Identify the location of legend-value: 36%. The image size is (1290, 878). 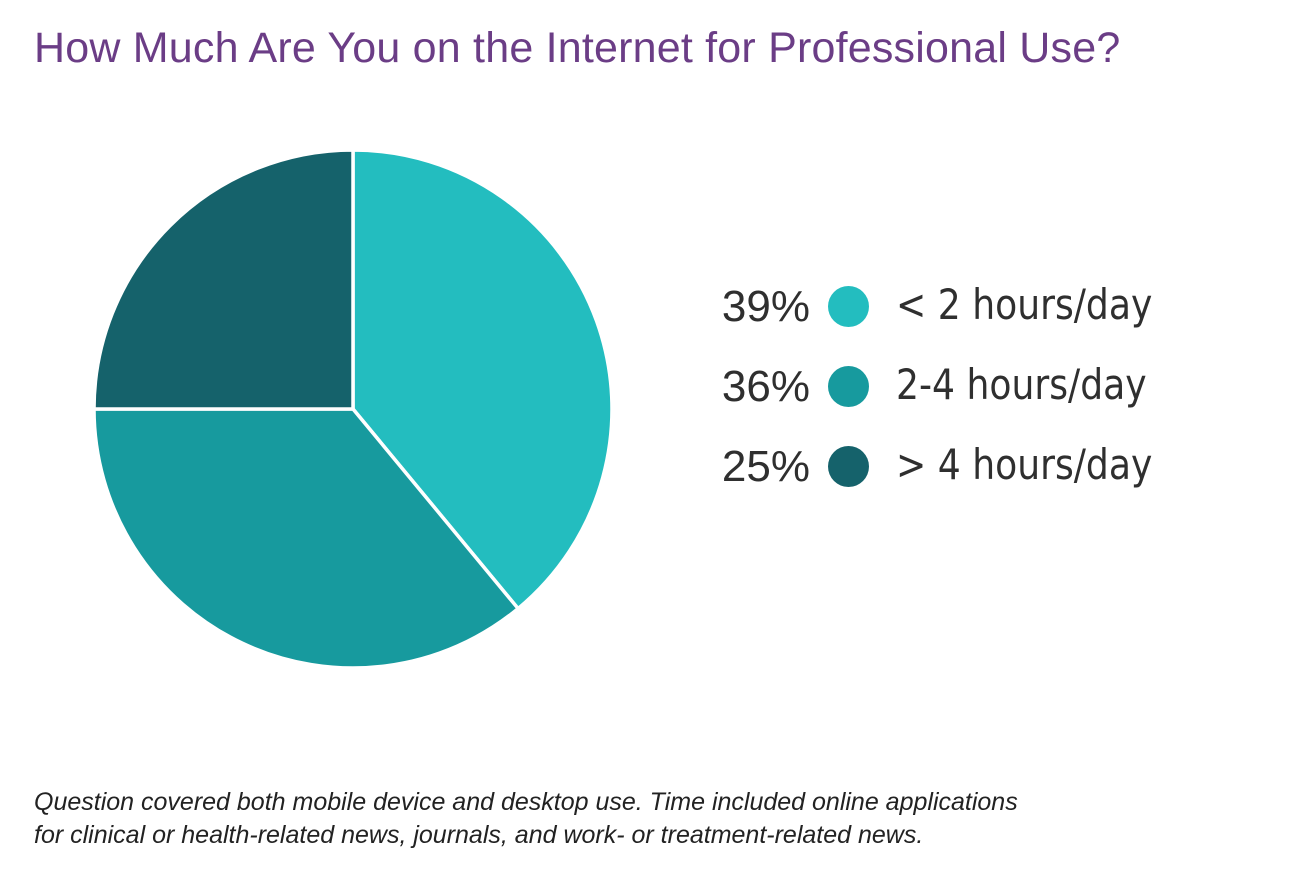
(765, 386).